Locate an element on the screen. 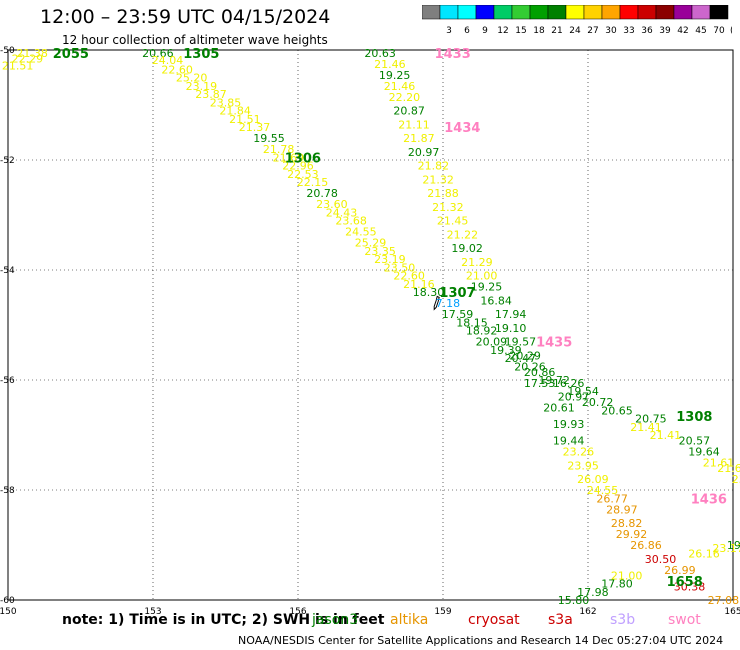 This screenshot has width=740, height=650. wave-height-label: 19.88 is located at coordinates (733, 545).